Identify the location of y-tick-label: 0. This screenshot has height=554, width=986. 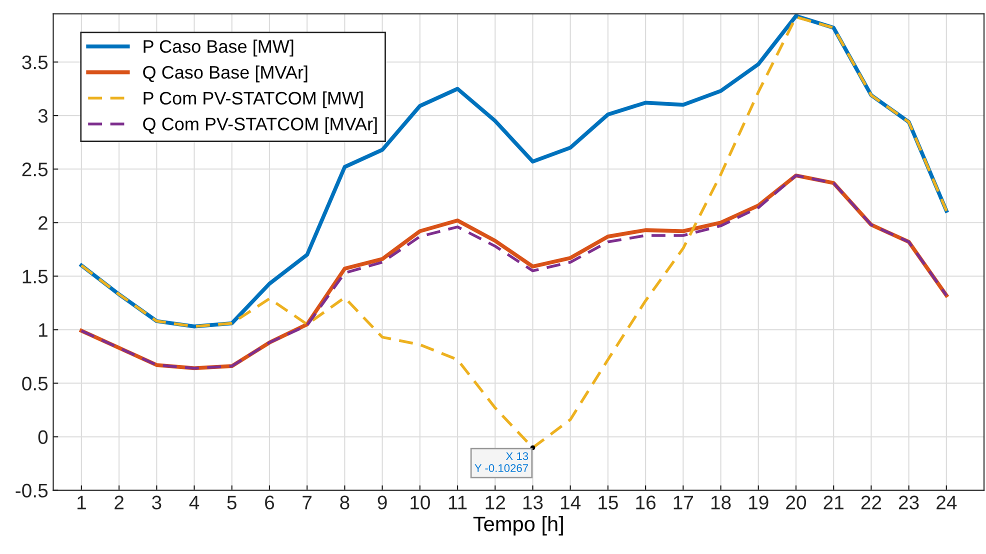
(43, 437).